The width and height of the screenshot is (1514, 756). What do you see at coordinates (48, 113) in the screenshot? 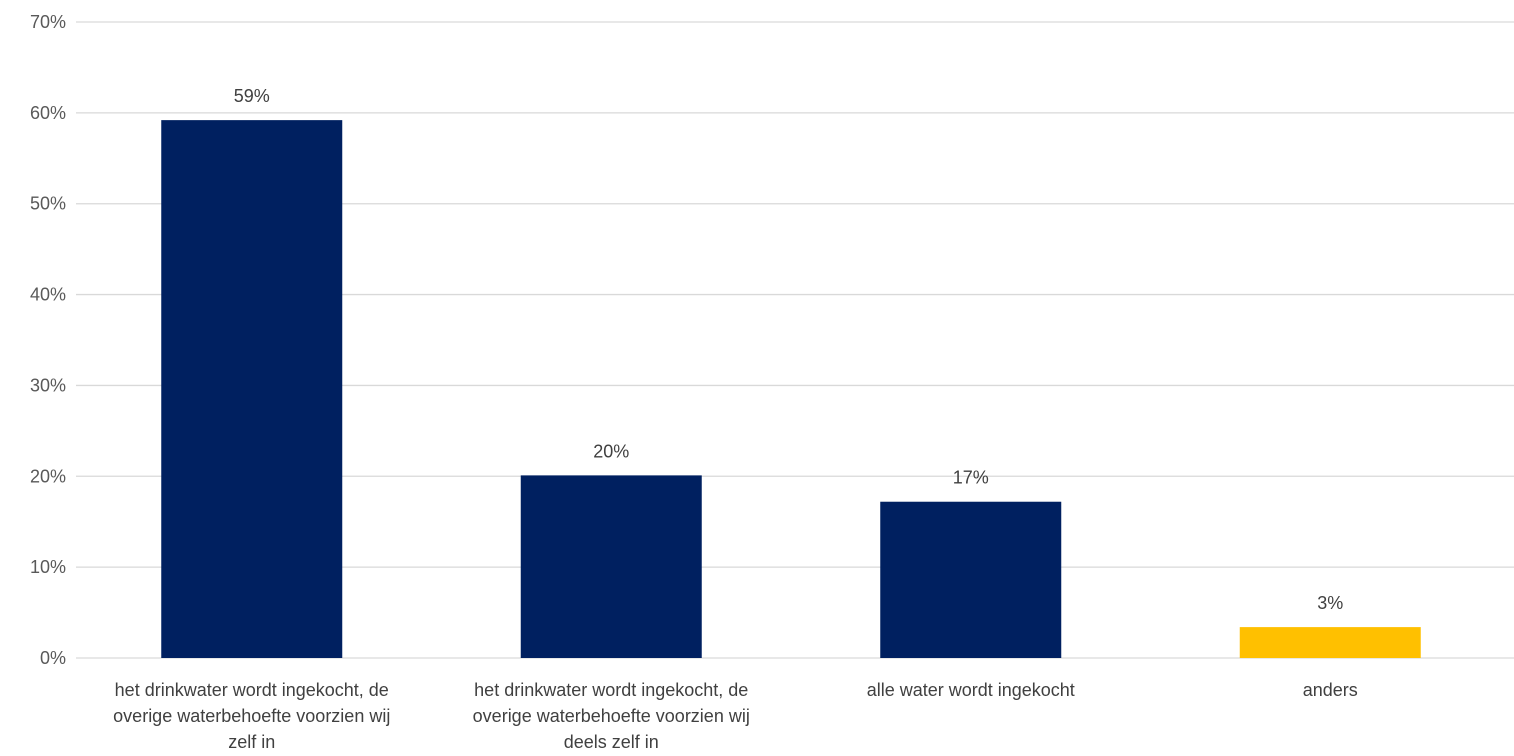
I see `y-tick-label: 60%` at bounding box center [48, 113].